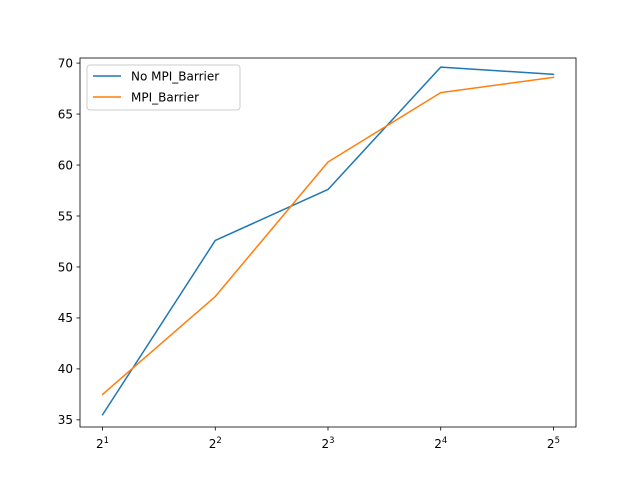 The width and height of the screenshot is (640, 480). Describe the element at coordinates (553, 443) in the screenshot. I see `x-tick-label: 25` at that location.